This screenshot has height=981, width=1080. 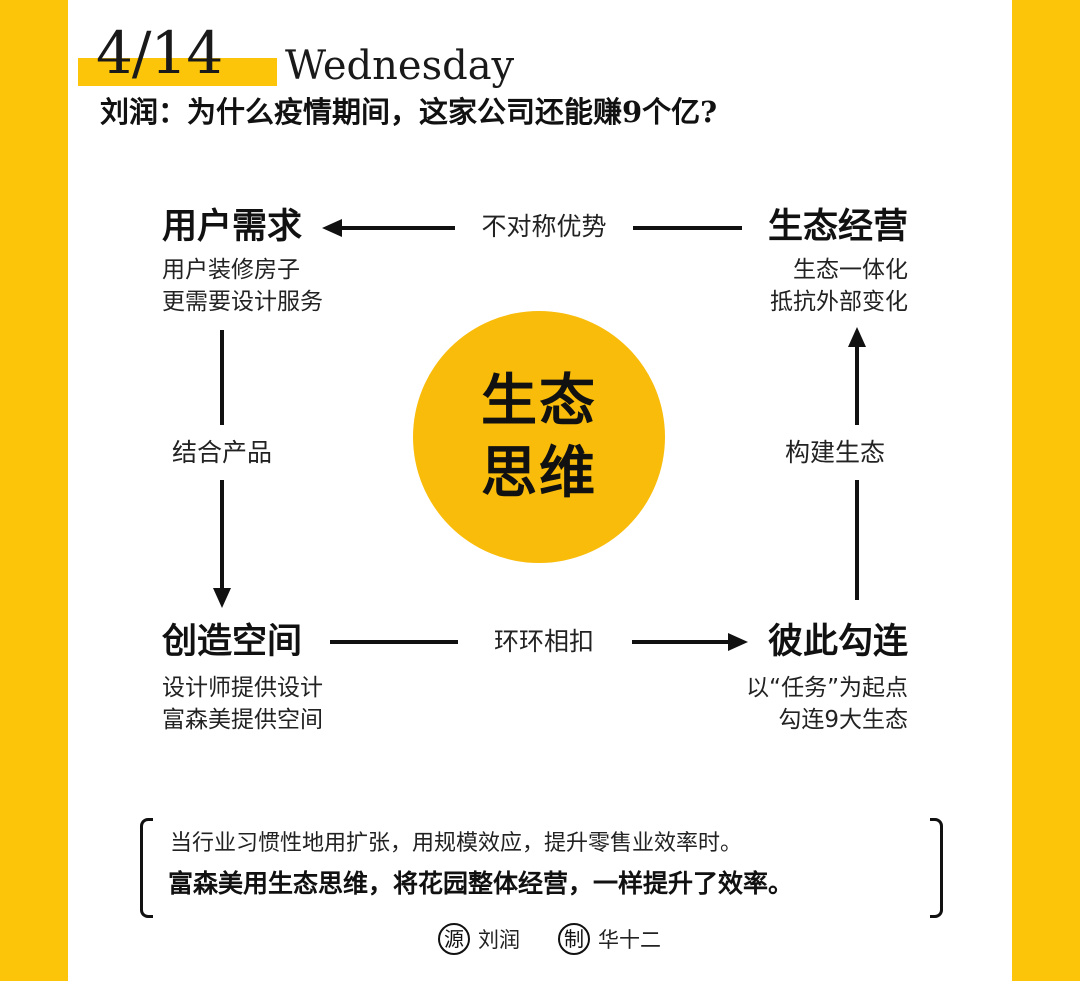 What do you see at coordinates (159, 53) in the screenshot?
I see `date-label: 4/14` at bounding box center [159, 53].